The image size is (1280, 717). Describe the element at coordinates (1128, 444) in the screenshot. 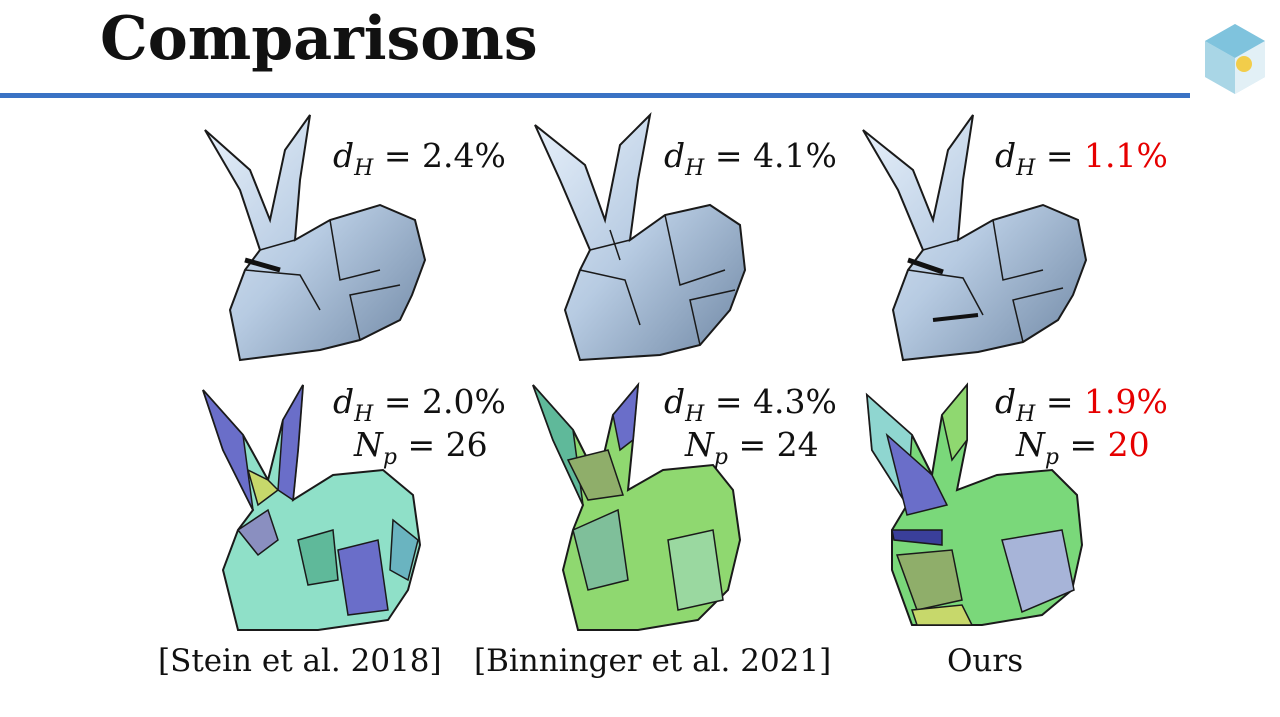

I see `np-value: 20` at that location.